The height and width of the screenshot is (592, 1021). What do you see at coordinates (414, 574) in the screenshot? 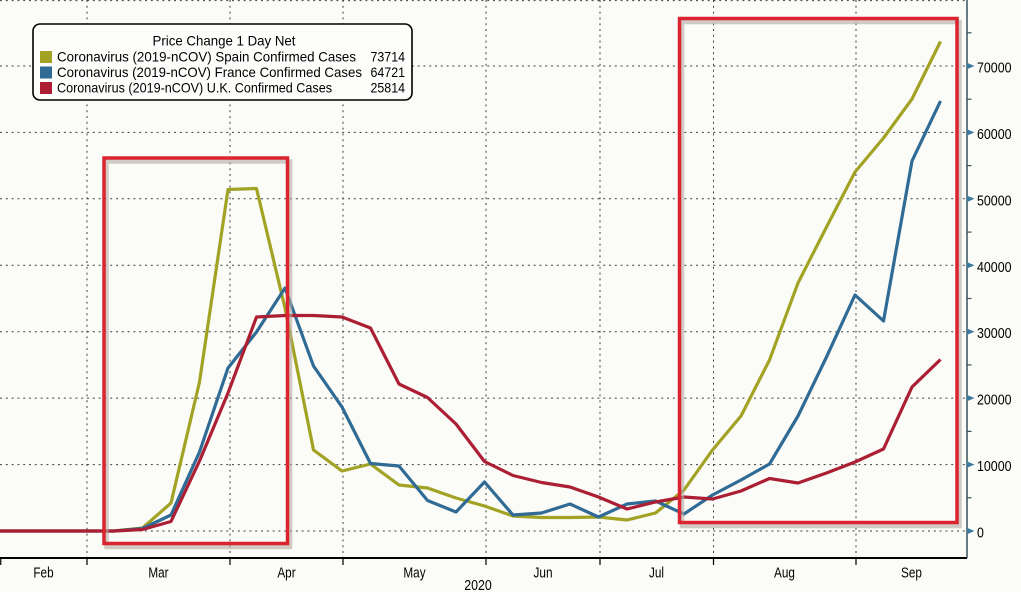
I see `svg-text: May` at bounding box center [414, 574].